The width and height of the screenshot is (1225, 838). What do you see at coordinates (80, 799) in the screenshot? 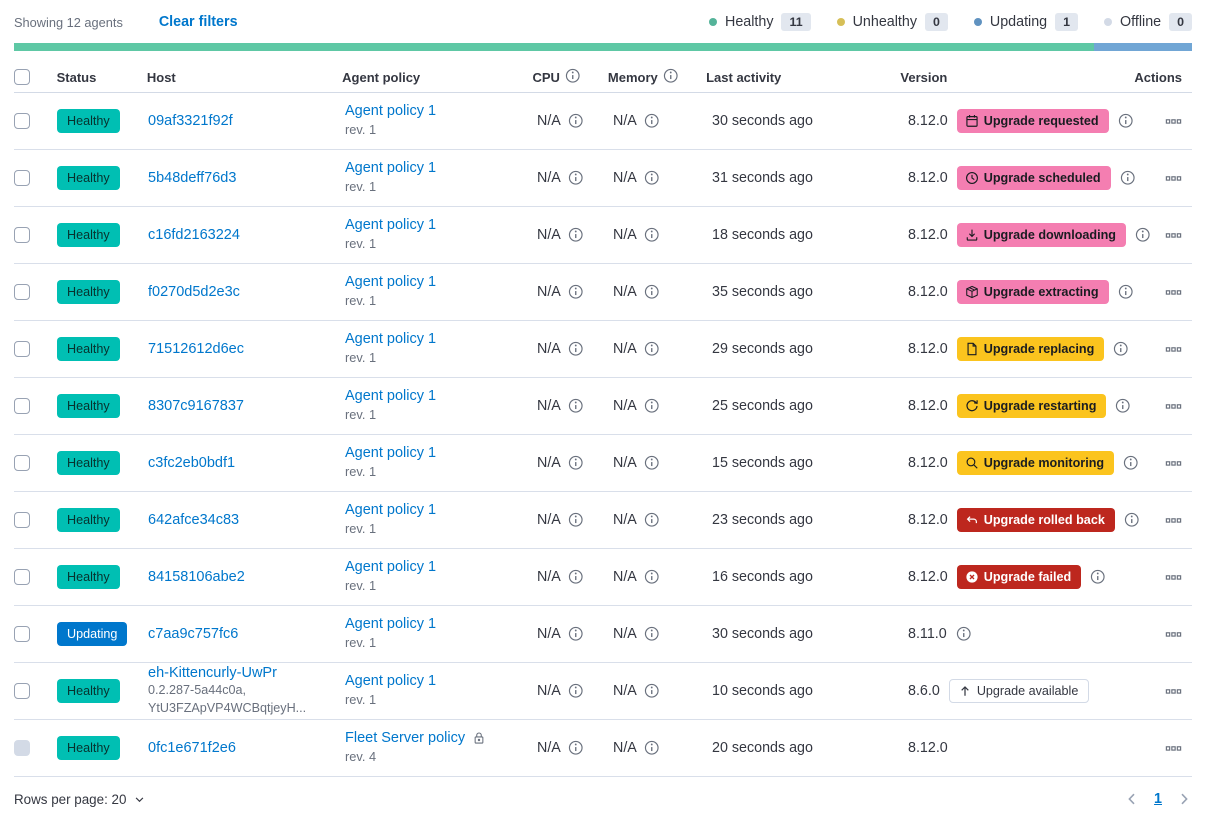
I see `rows-per-page-button: Rows per page: 20` at bounding box center [80, 799].